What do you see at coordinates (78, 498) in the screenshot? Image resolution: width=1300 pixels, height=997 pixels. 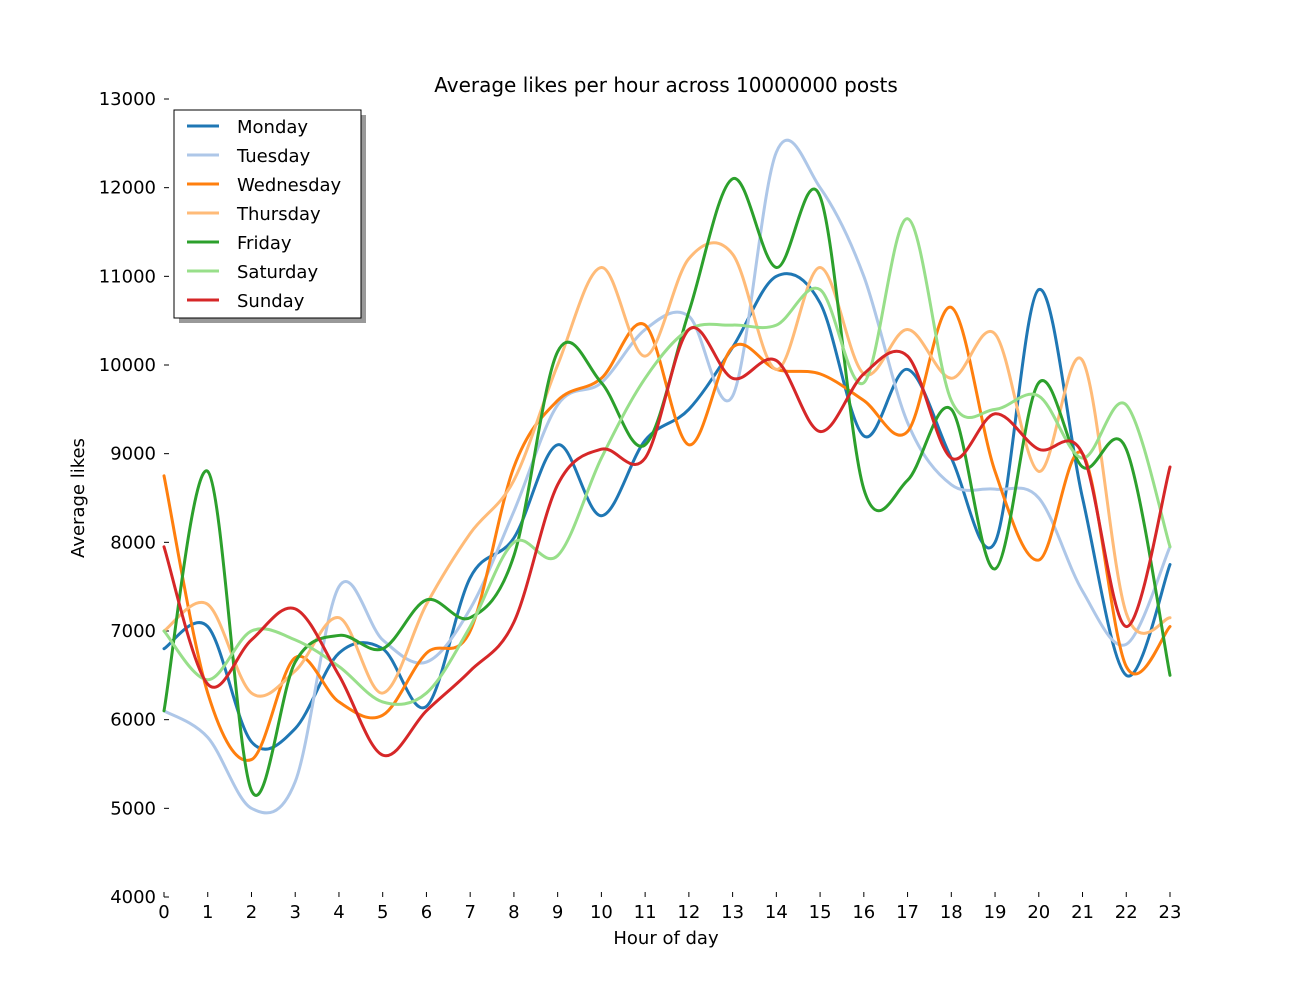 I see `y-axis-title: Average likes` at bounding box center [78, 498].